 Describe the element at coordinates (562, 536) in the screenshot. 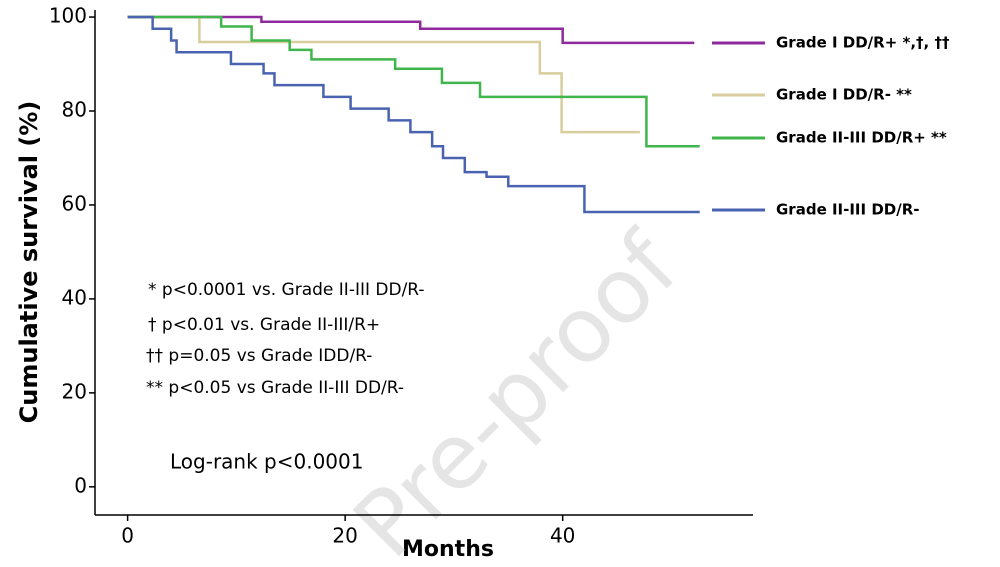

I see `x-tick-label: 40` at that location.